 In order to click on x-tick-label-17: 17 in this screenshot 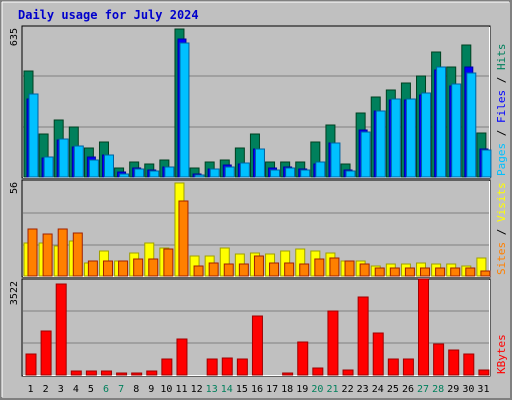, I will do `click(272, 389)`.